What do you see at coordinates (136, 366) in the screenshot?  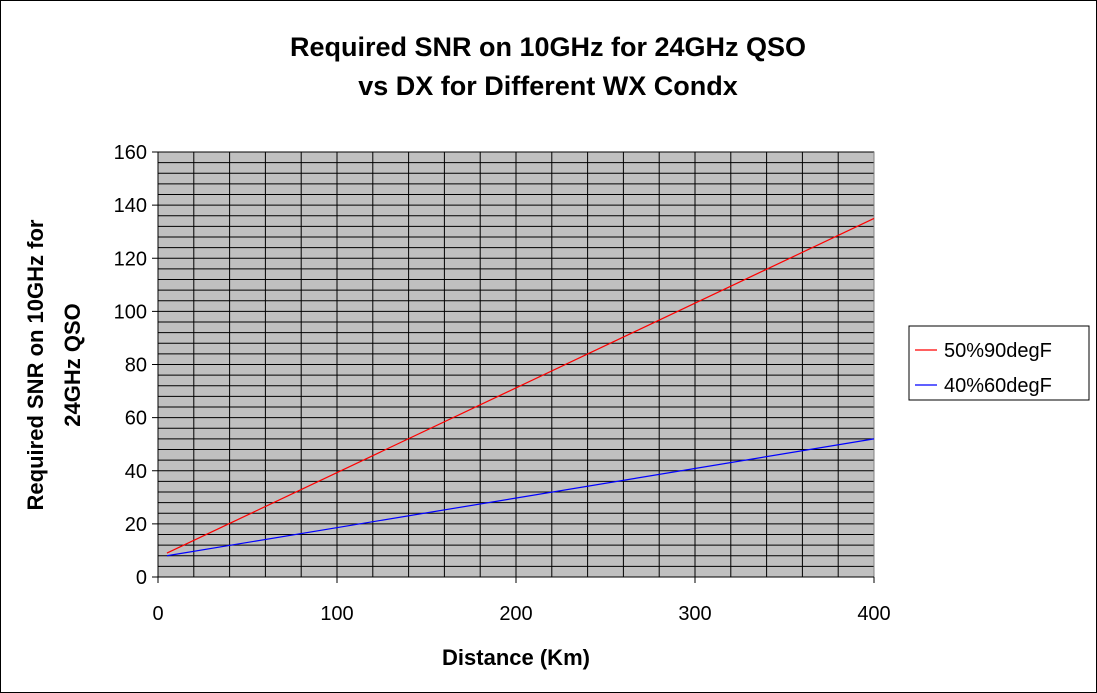 I see `y-tick-label: 80` at bounding box center [136, 366].